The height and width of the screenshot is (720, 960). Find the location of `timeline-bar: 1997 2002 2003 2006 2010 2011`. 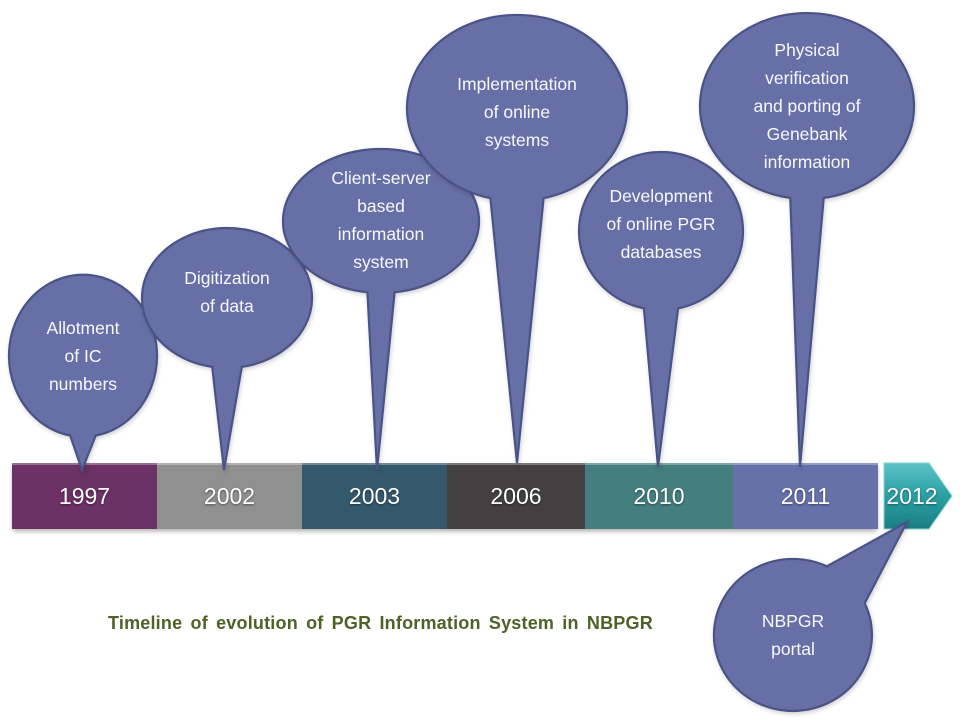

timeline-bar: 1997 2002 2003 2006 2010 2011 is located at coordinates (445, 496).